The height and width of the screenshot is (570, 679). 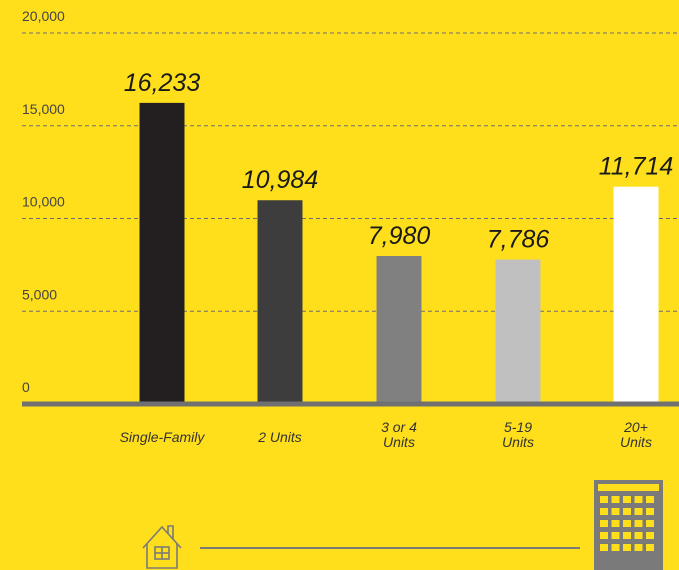 I want to click on value-label: 7,786, so click(x=518, y=240).